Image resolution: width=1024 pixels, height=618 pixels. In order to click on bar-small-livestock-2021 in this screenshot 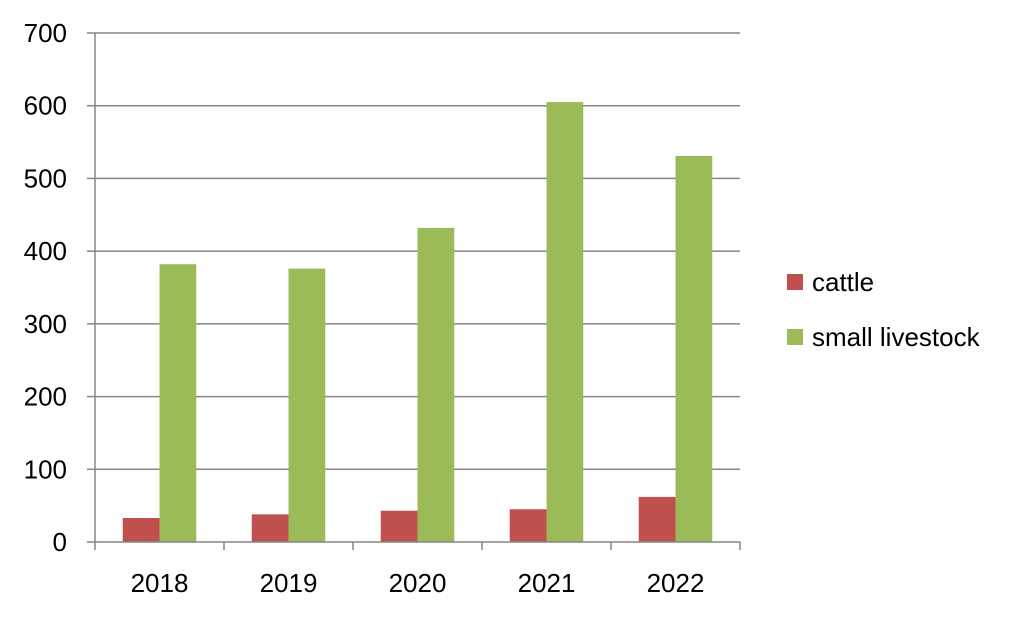, I will do `click(565, 322)`.